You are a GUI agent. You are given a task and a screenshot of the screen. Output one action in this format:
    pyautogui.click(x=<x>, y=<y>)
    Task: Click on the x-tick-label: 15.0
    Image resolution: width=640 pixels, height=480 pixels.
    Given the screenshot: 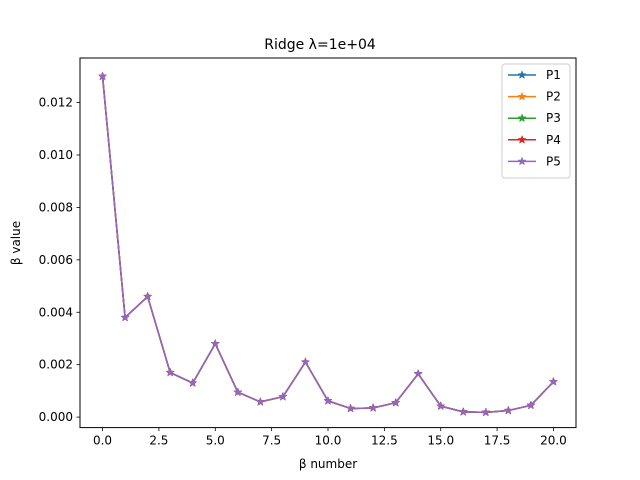 What is the action you would take?
    pyautogui.click(x=440, y=441)
    